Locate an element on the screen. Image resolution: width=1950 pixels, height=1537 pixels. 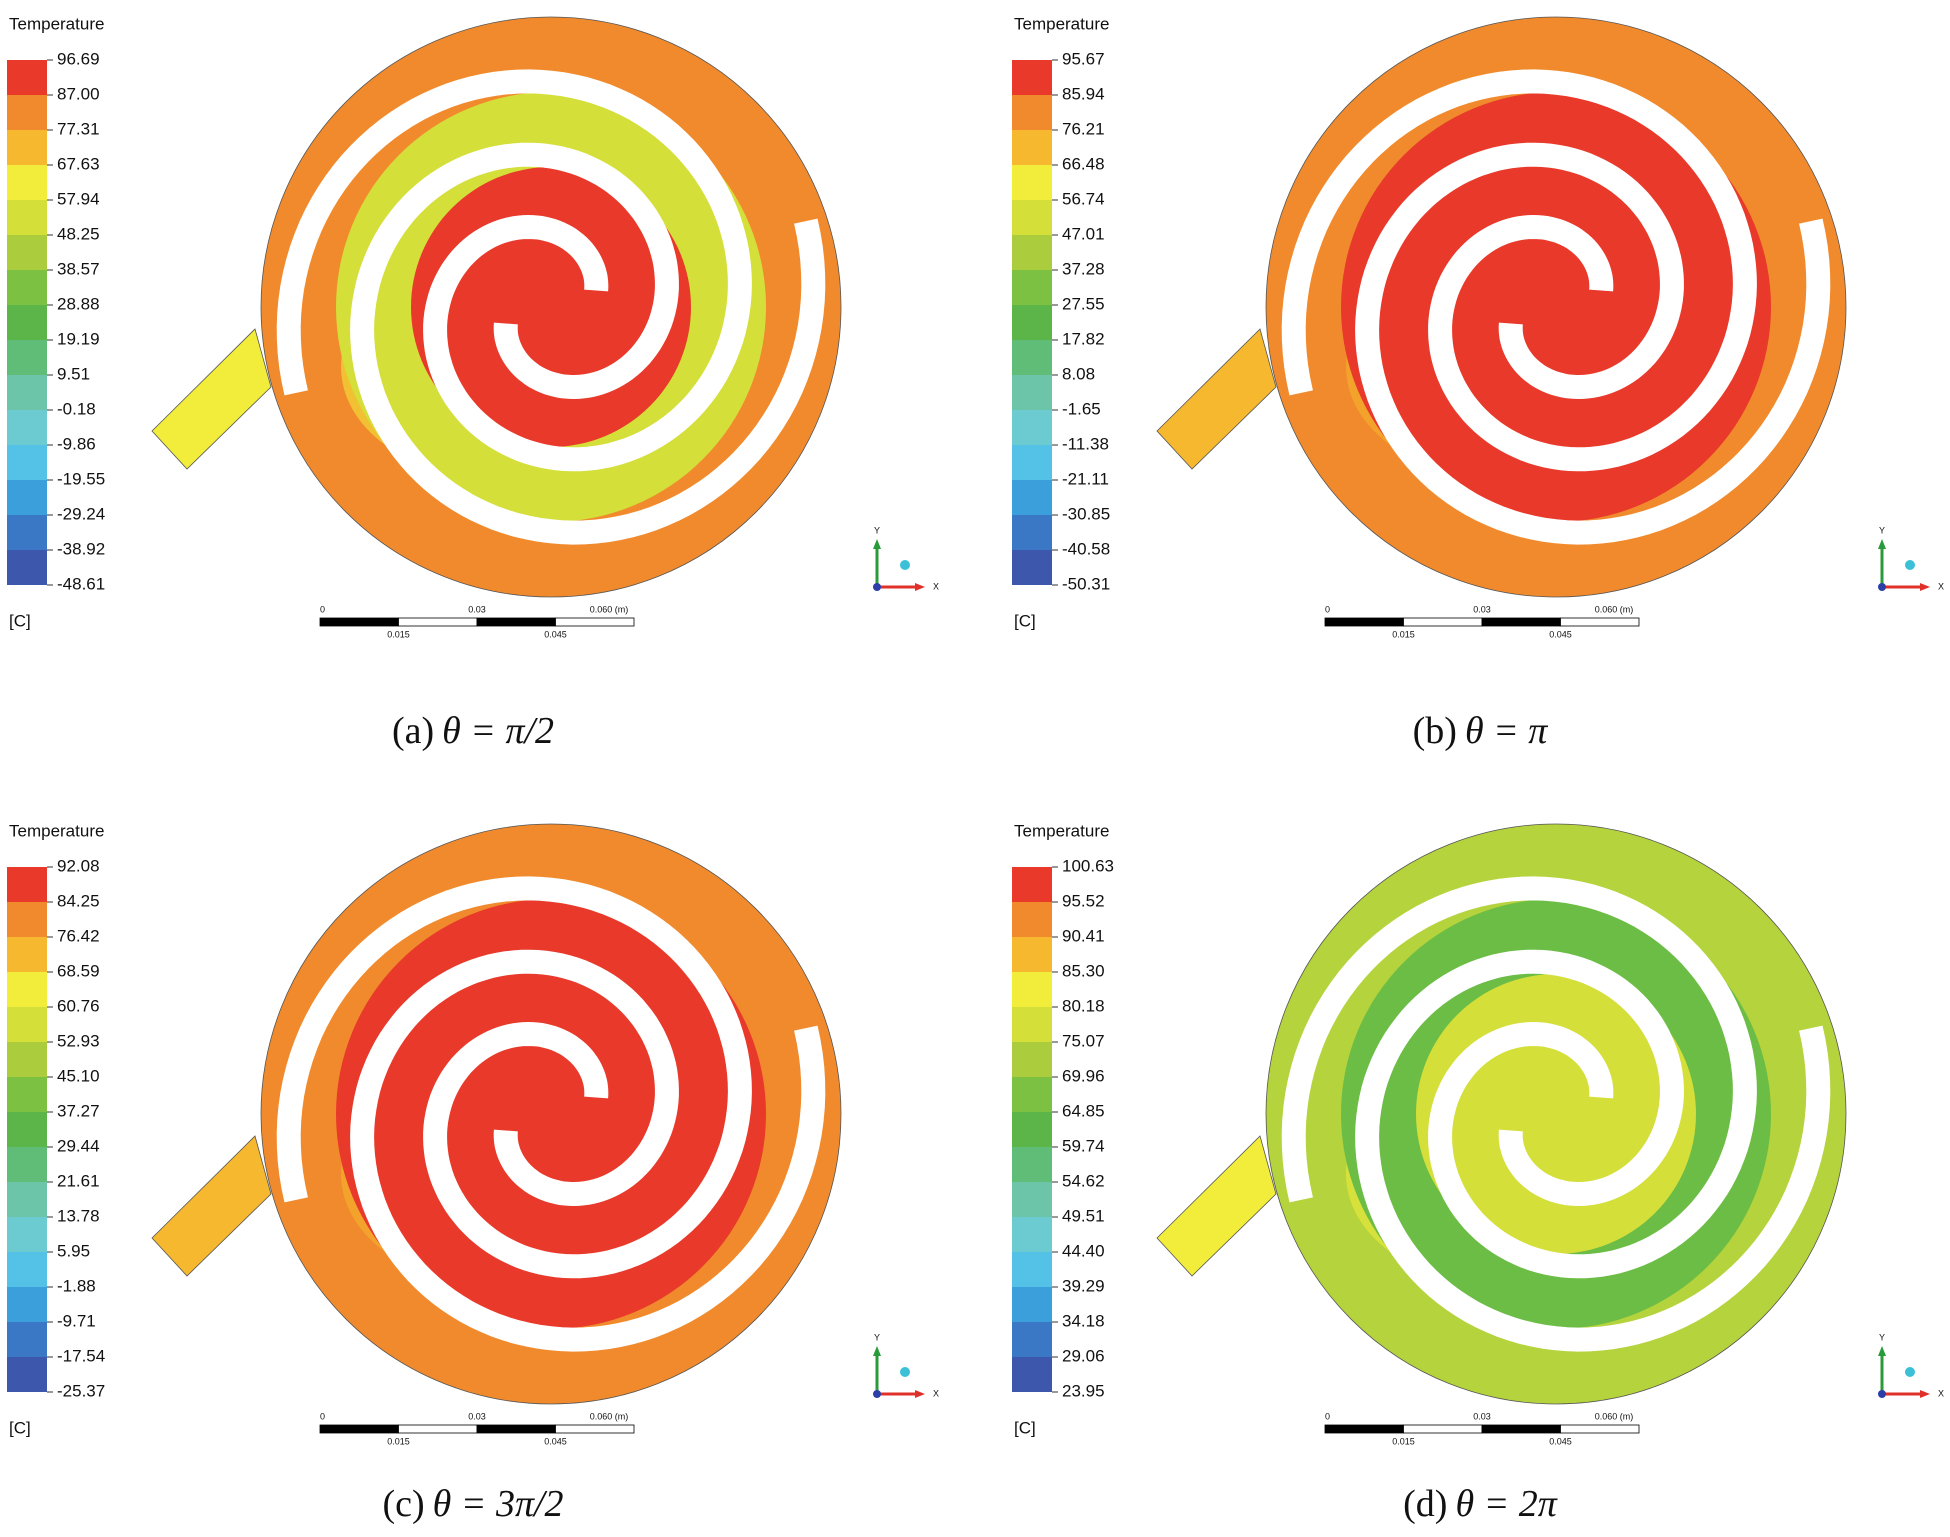
legend-label: 76.42 is located at coordinates (78, 935).